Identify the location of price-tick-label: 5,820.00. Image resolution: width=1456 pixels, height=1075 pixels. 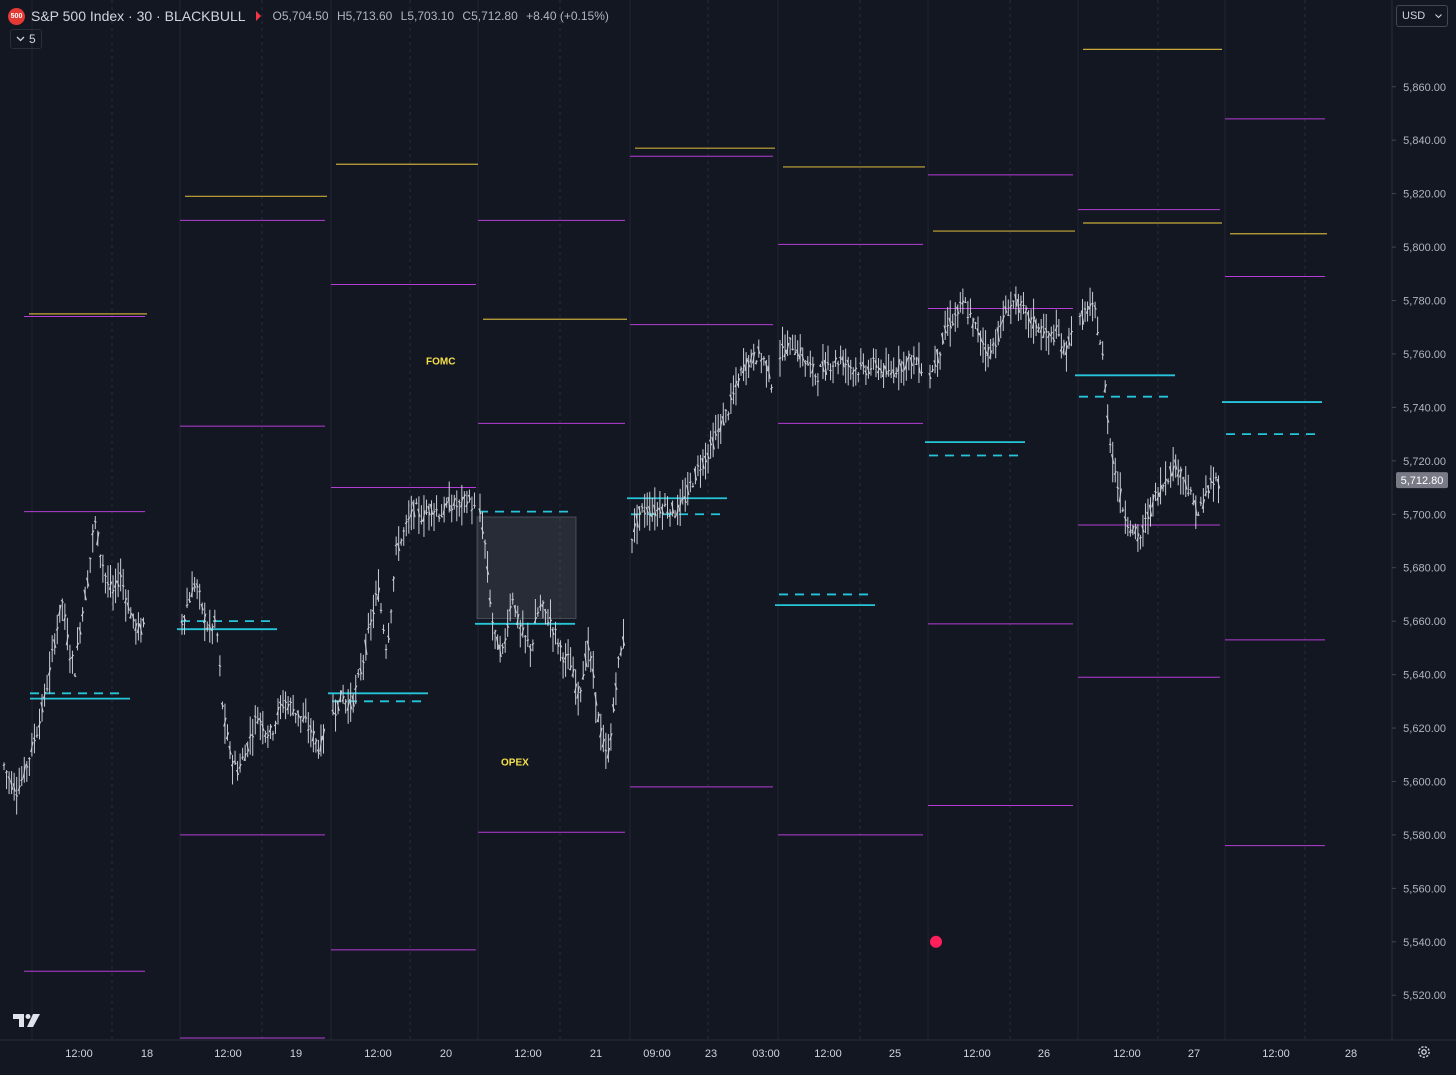
(1424, 195).